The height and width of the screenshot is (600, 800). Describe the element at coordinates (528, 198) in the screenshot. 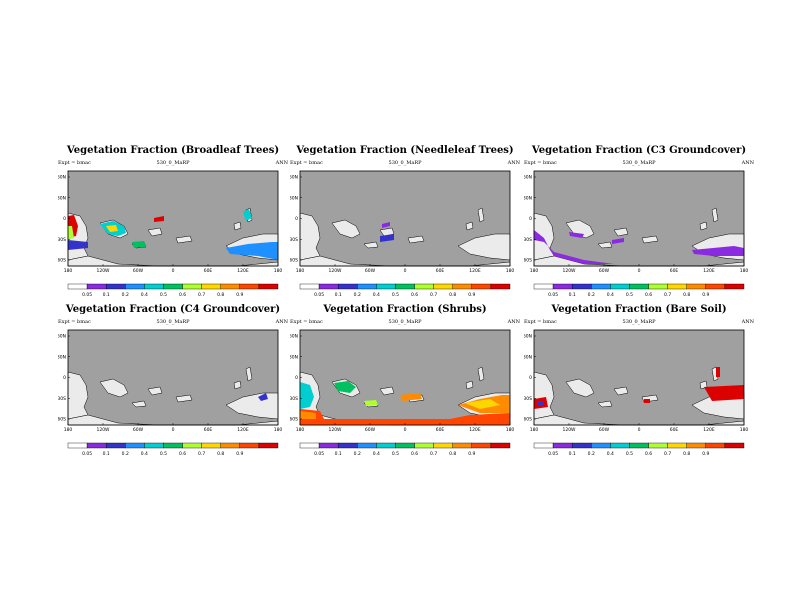

I see `lat-tick-label: 30N` at that location.